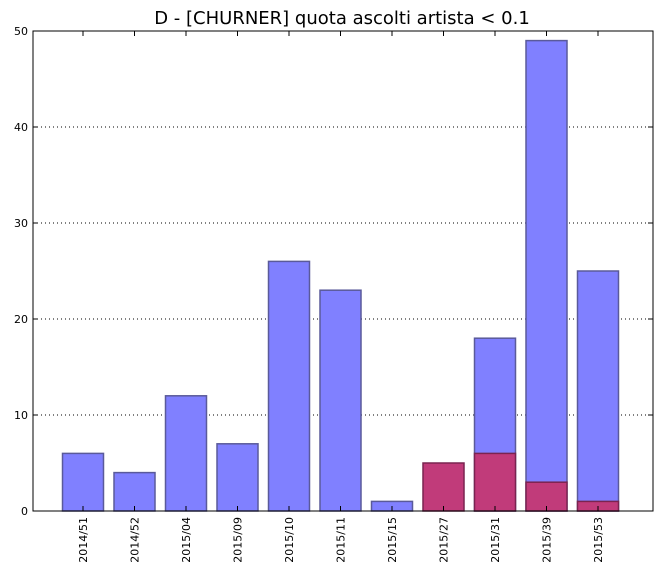 This screenshot has width=661, height=579. What do you see at coordinates (341, 540) in the screenshot?
I see `x-tick-label: 2015/11` at bounding box center [341, 540].